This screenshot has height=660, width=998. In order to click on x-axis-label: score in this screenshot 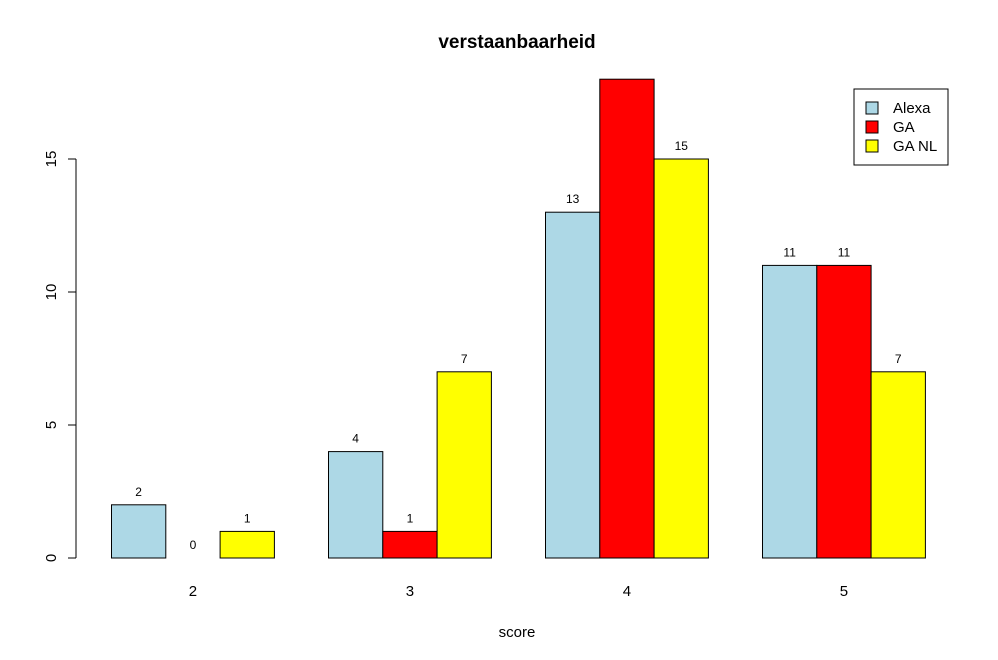, I will do `click(517, 632)`.